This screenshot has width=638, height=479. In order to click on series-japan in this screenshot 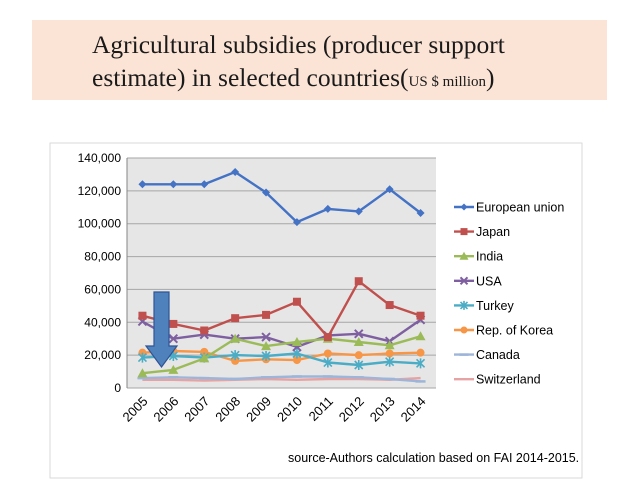, I will do `click(281, 309)`.